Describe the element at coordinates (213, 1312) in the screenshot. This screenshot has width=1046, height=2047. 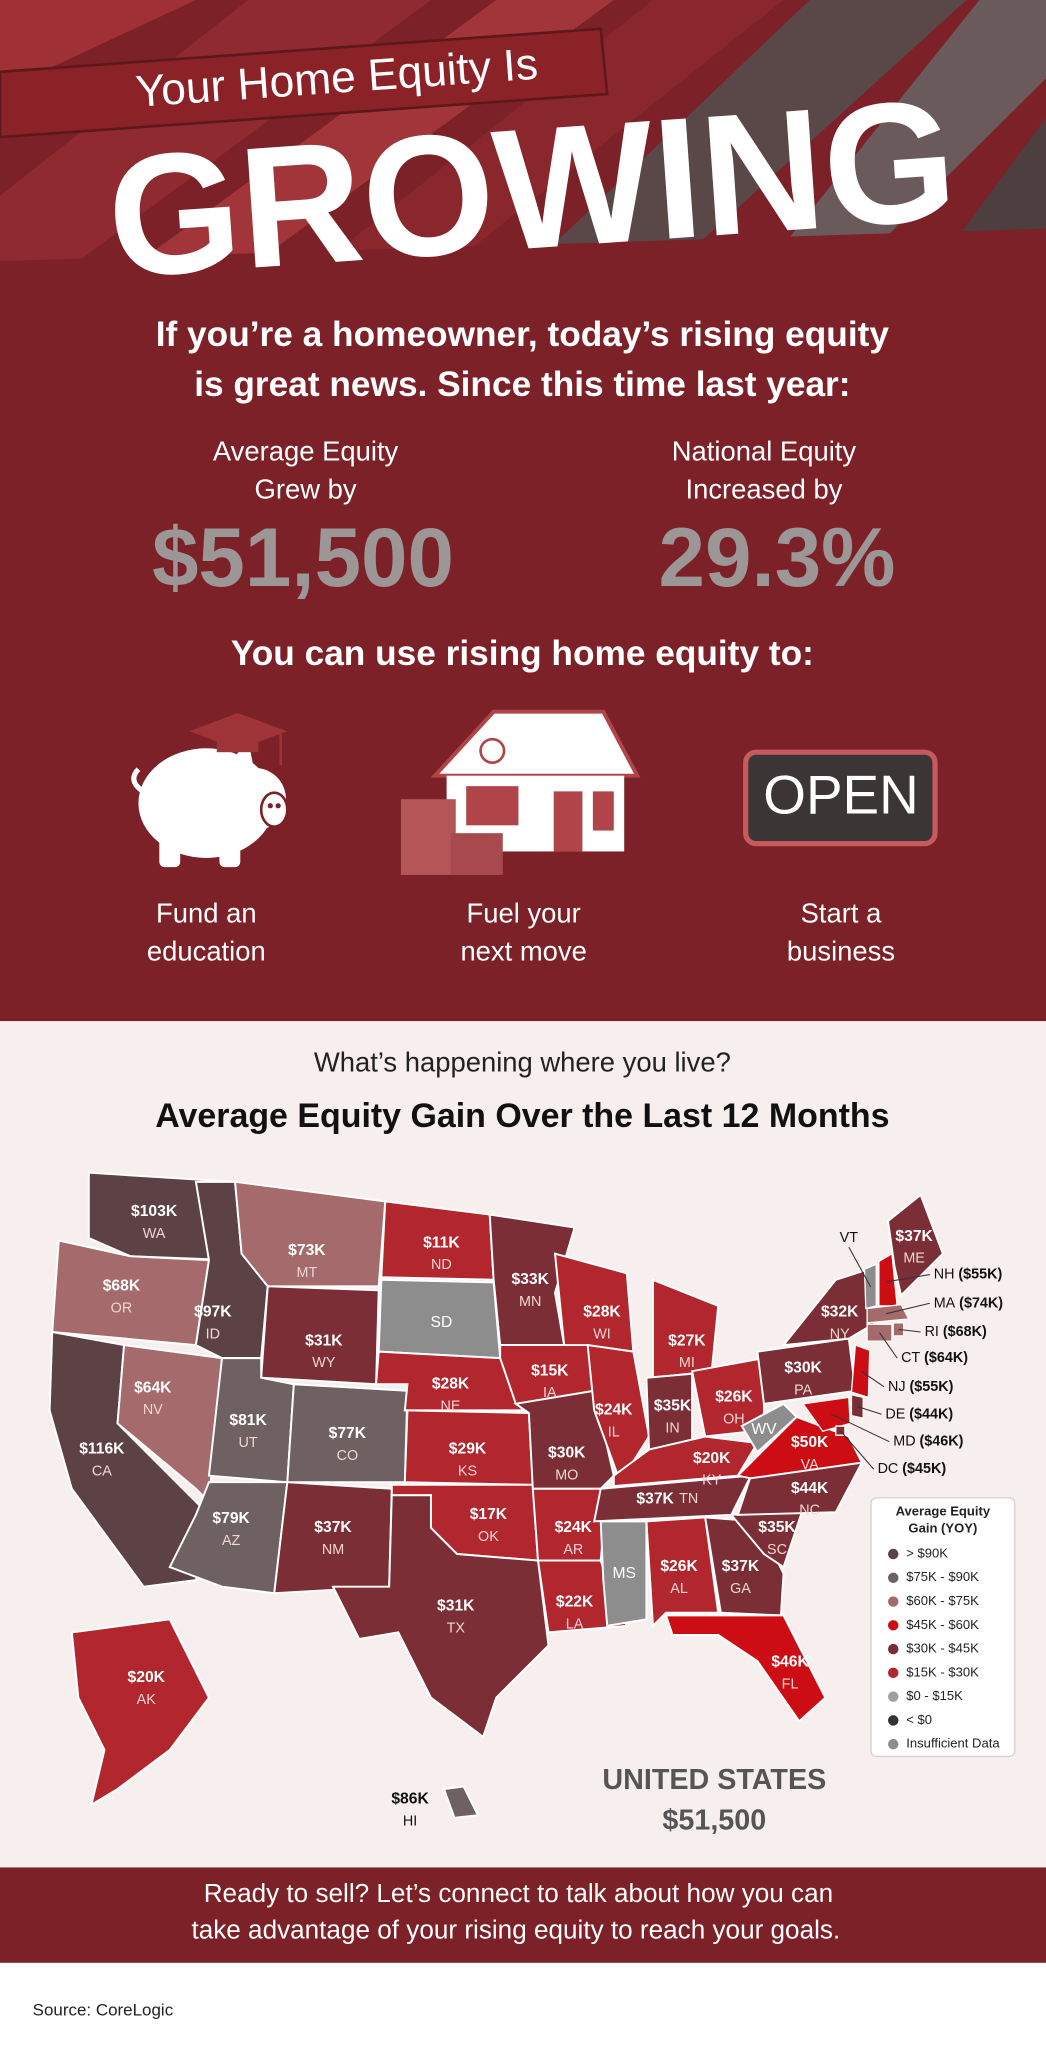
I see `state-value: $97K` at that location.